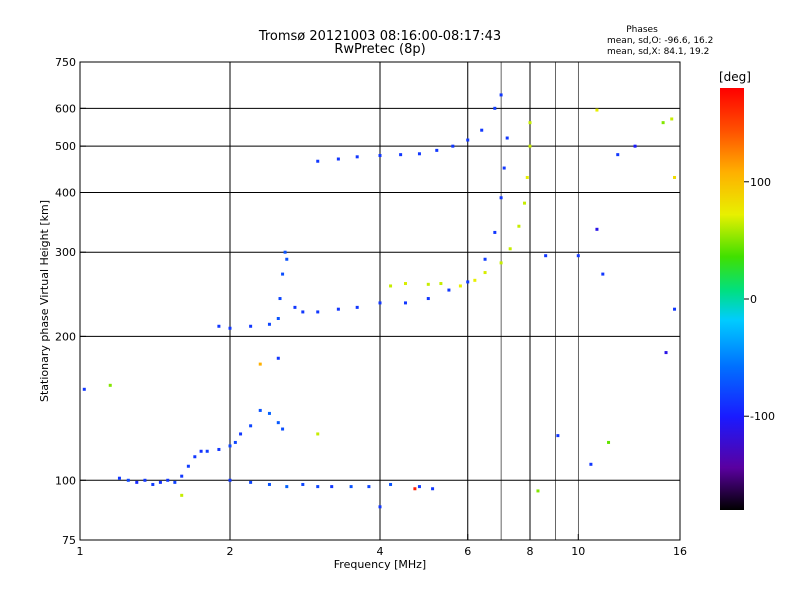 The image size is (800, 604). I want to click on chart-title: Tromsø 20121003 08:16:00-08:17:43, so click(379, 36).